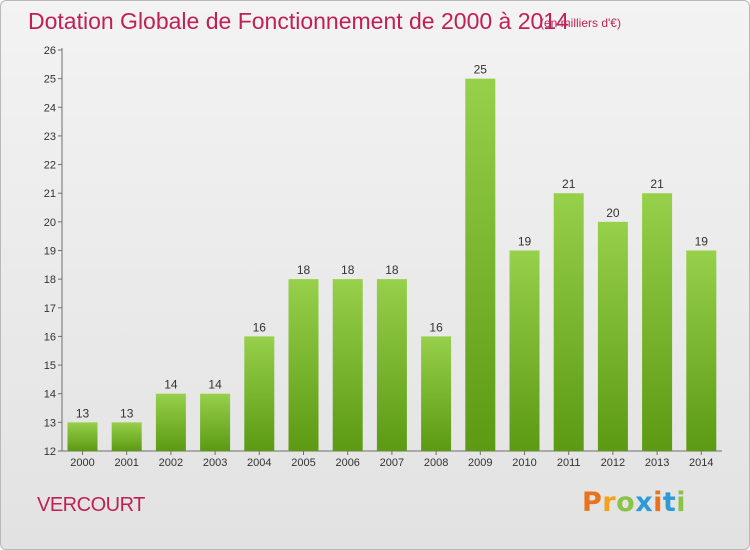 This screenshot has width=750, height=550. What do you see at coordinates (50, 51) in the screenshot?
I see `y-tick-label: 26` at bounding box center [50, 51].